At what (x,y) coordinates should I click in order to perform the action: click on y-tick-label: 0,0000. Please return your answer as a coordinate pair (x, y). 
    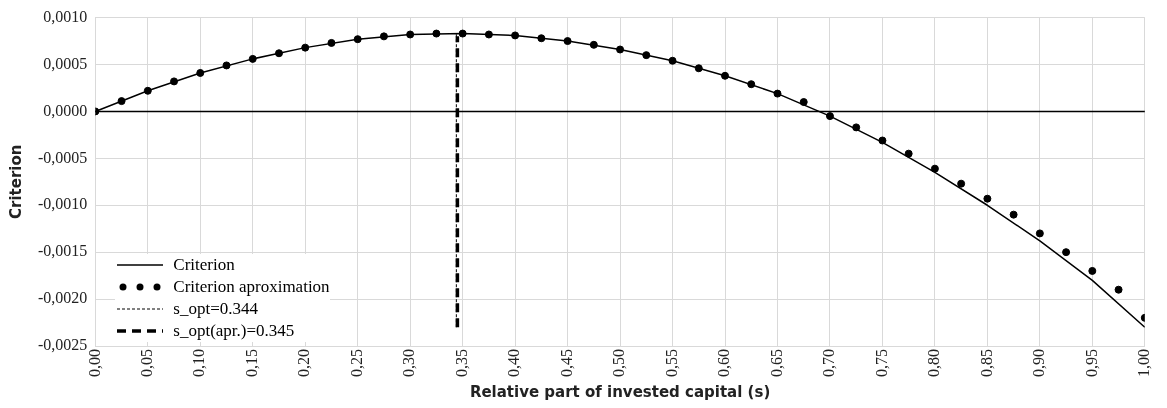
    Looking at the image, I should click on (65, 110).